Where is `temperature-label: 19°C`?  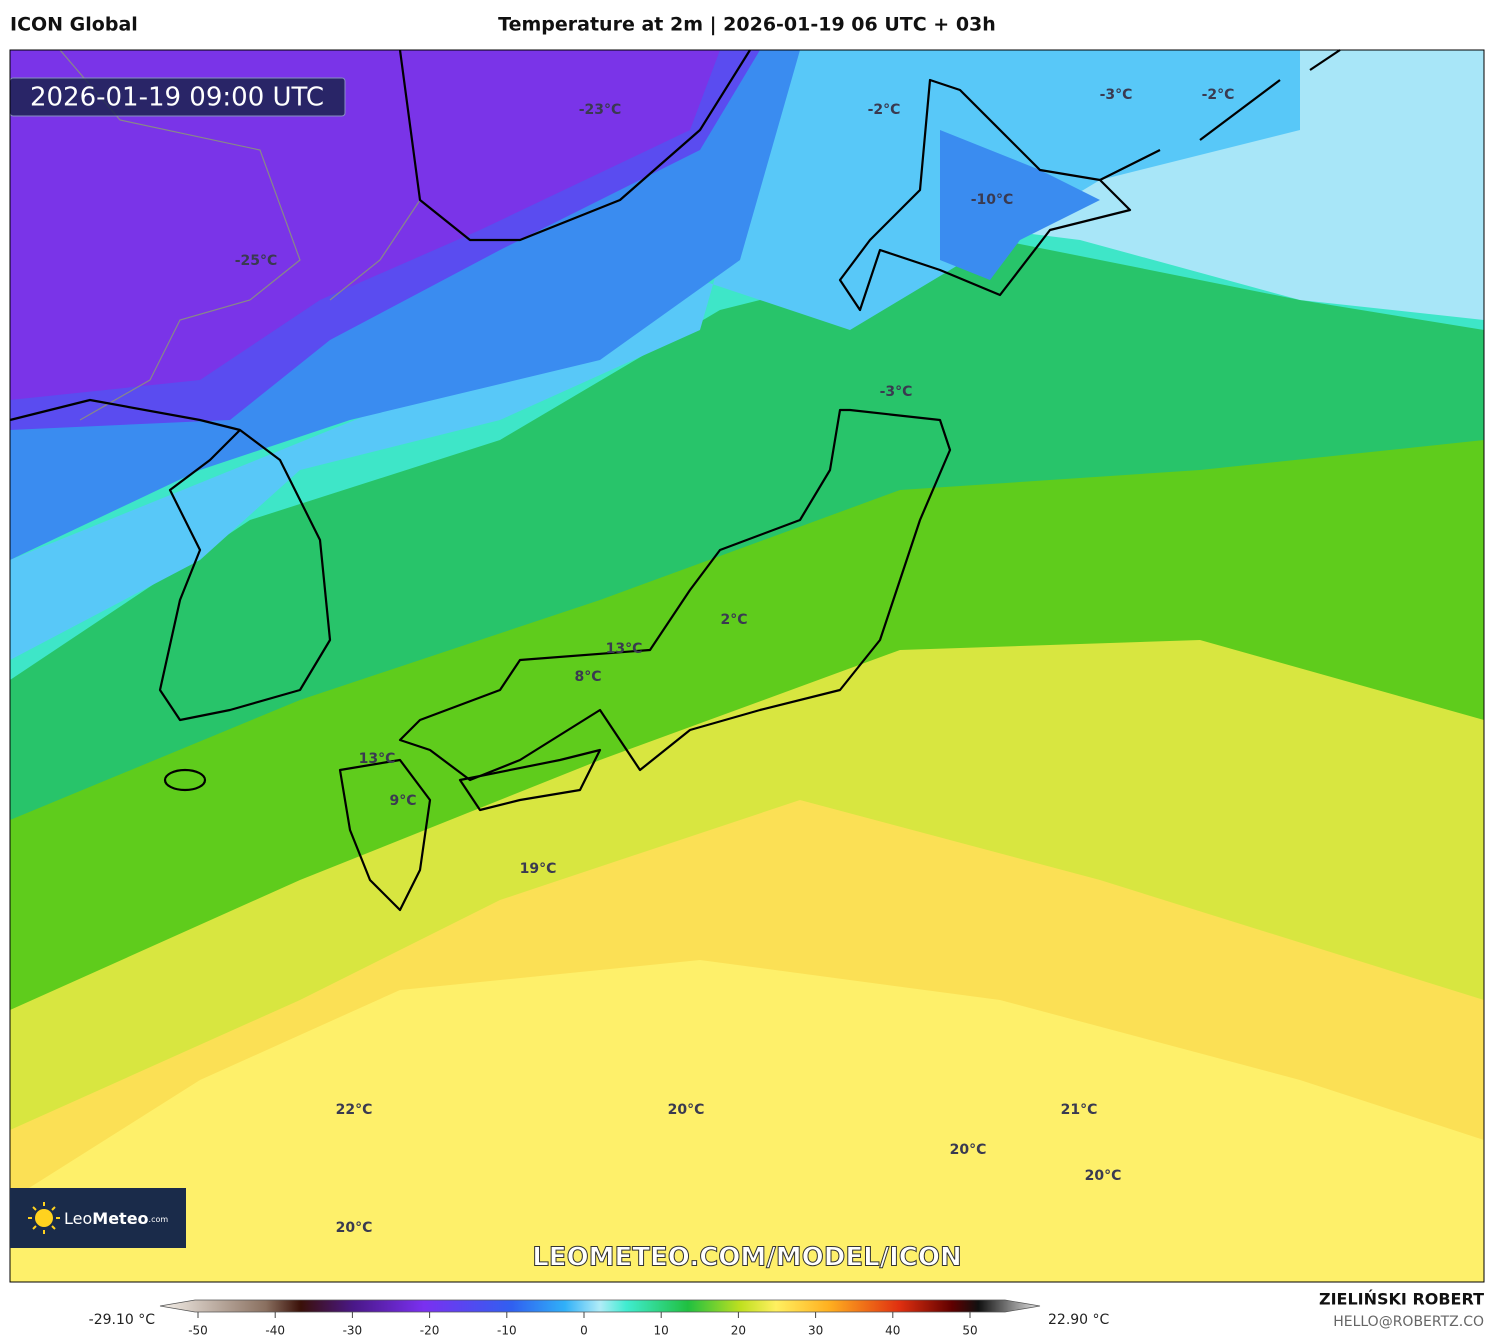 temperature-label: 19°C is located at coordinates (538, 869).